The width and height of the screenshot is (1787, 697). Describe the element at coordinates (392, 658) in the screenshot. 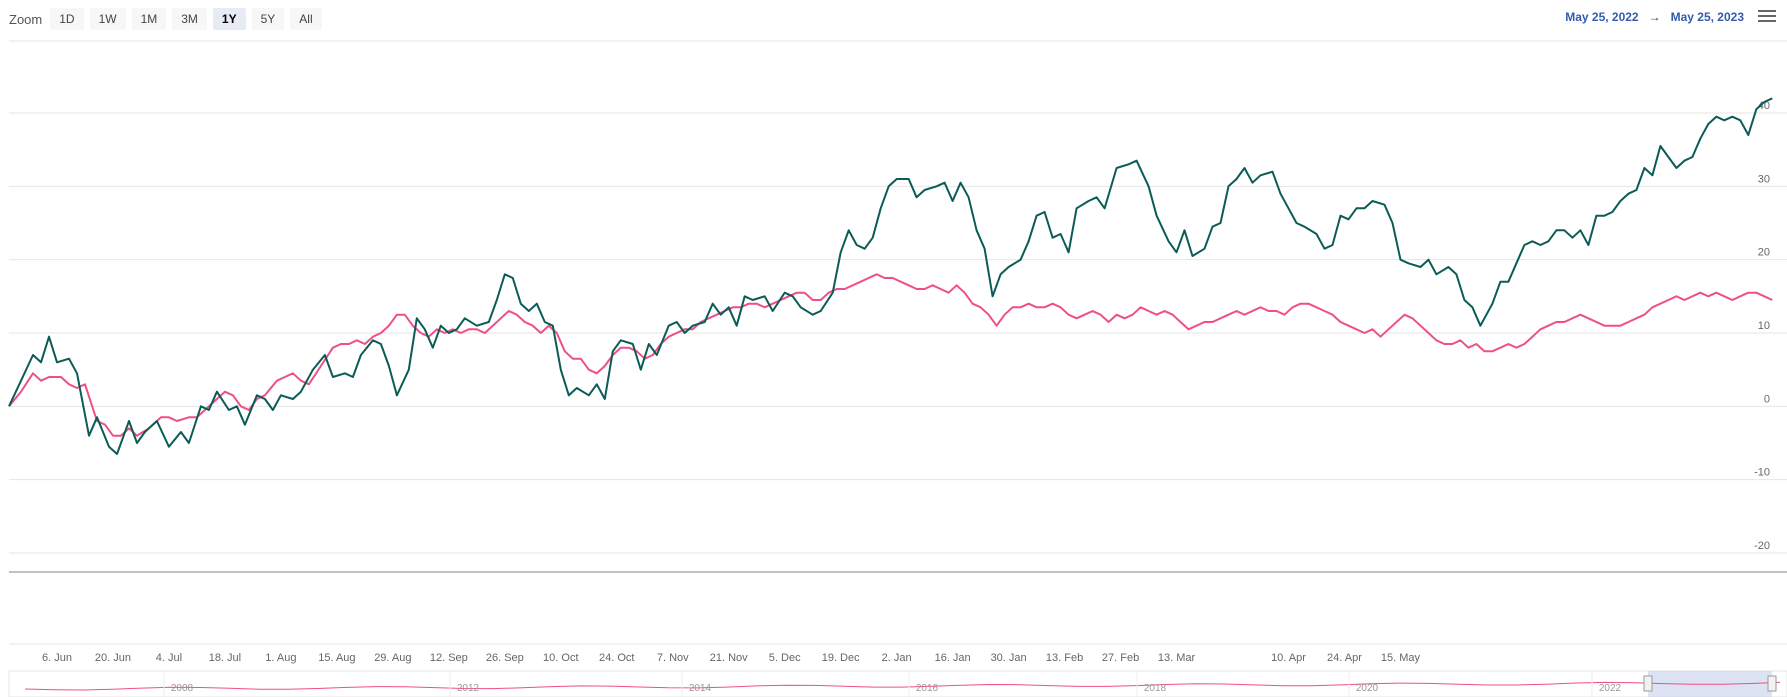

I see `x-tick-label: 29. Aug` at that location.